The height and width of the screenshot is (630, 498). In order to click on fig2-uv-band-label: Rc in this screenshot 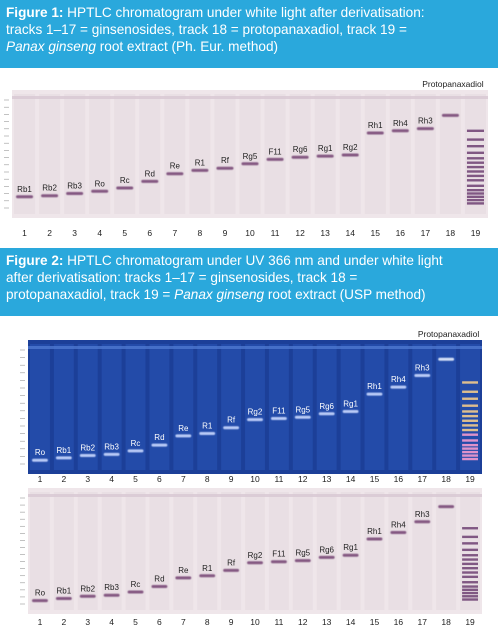, I will do `click(136, 443)`.